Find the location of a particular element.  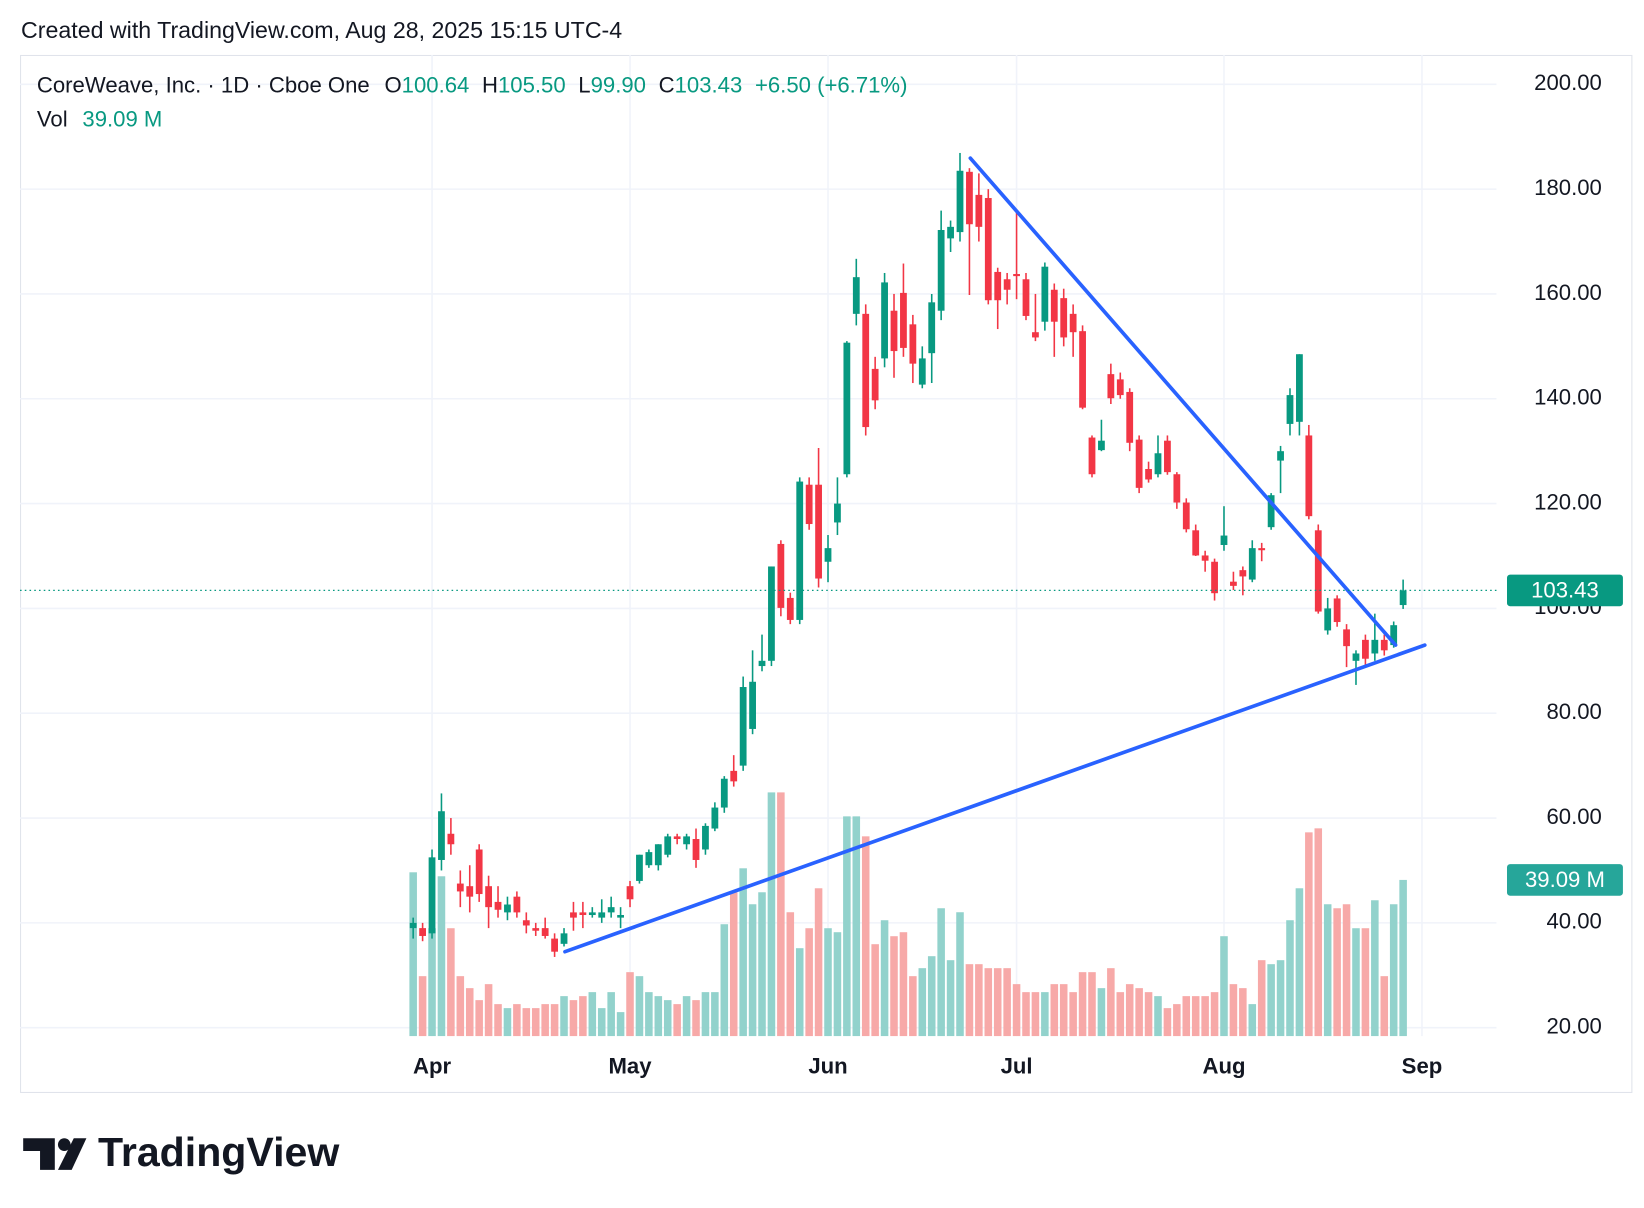

last-volume-label: 39.09 M is located at coordinates (1565, 879).